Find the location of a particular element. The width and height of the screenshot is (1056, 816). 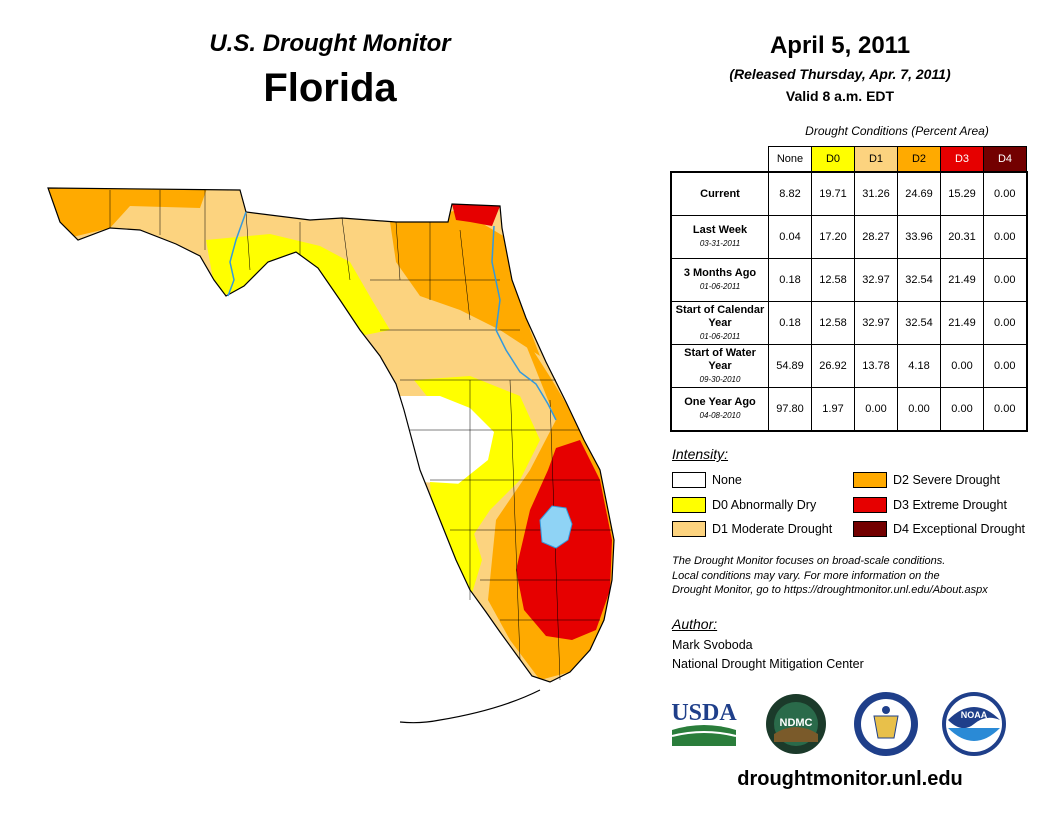

d2-panhandle-region is located at coordinates (129, 214).